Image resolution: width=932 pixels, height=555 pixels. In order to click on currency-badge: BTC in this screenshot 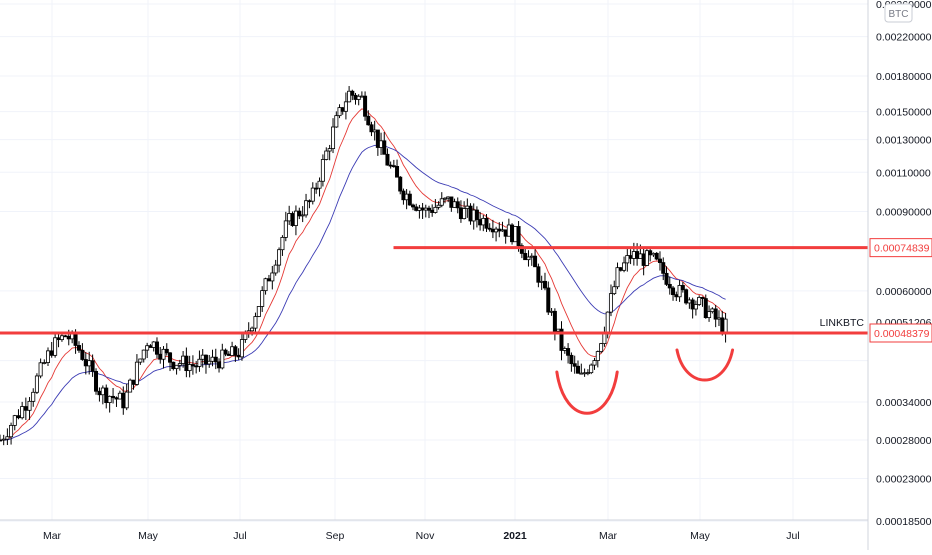, I will do `click(898, 13)`.